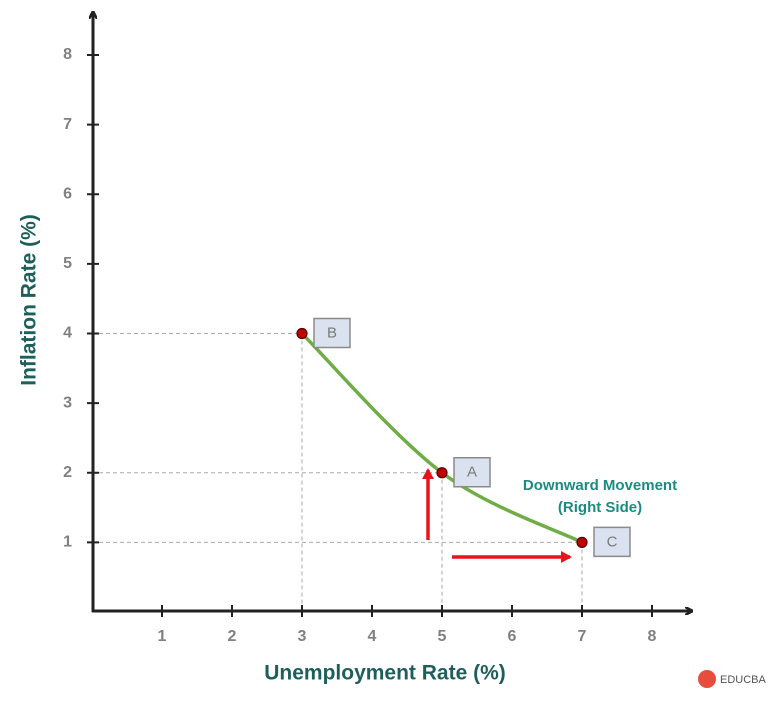 The width and height of the screenshot is (768, 701). What do you see at coordinates (162, 636) in the screenshot?
I see `x-tick-label: 1` at bounding box center [162, 636].